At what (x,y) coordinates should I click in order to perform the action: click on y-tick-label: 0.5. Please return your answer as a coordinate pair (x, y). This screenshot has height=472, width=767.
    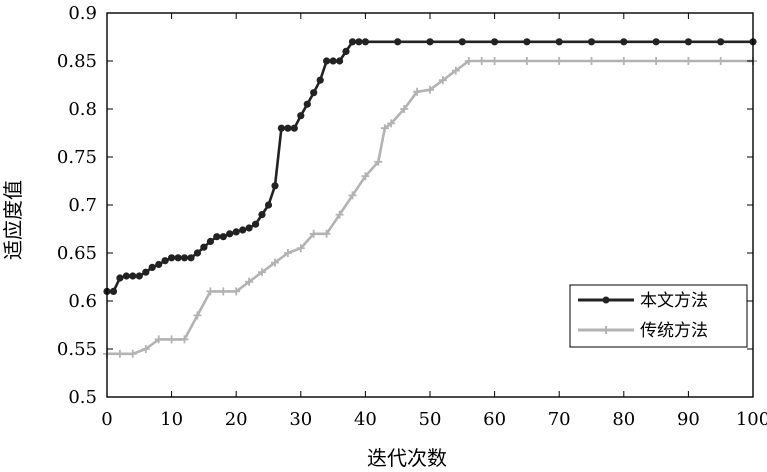
    Looking at the image, I should click on (82, 397).